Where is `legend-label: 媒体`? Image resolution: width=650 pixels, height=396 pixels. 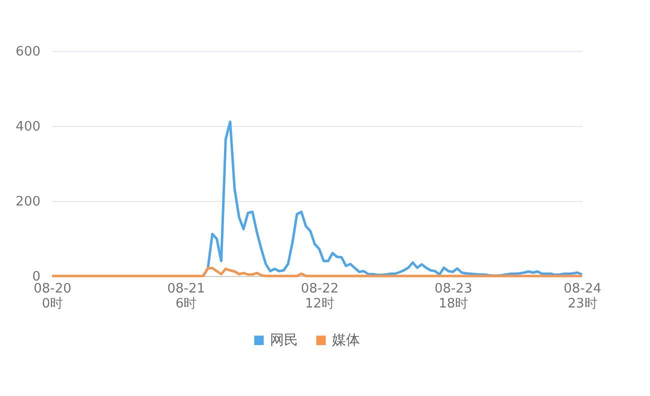
legend-label: 媒体 is located at coordinates (346, 340).